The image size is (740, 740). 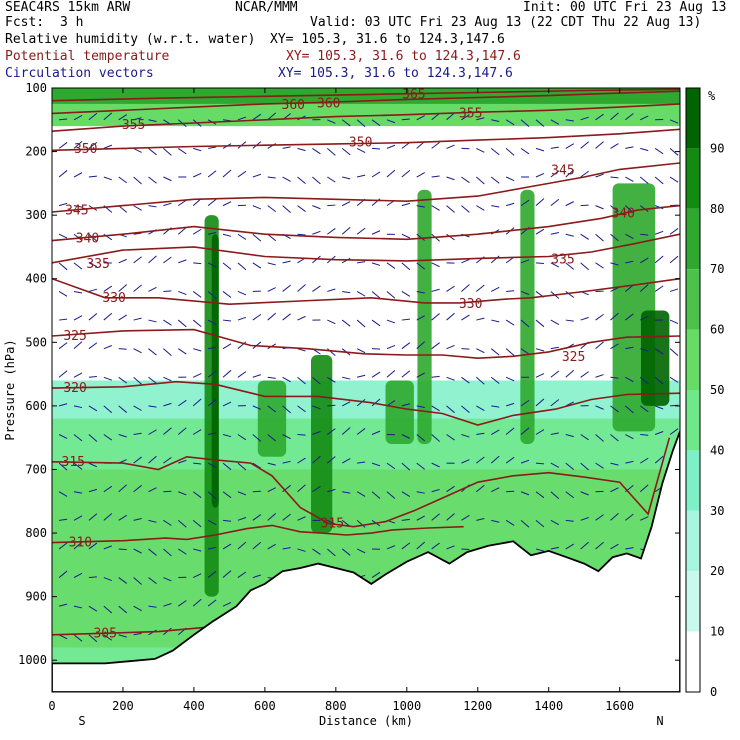 What do you see at coordinates (713, 692) in the screenshot?
I see `colorbar-tick-label: 0` at bounding box center [713, 692].